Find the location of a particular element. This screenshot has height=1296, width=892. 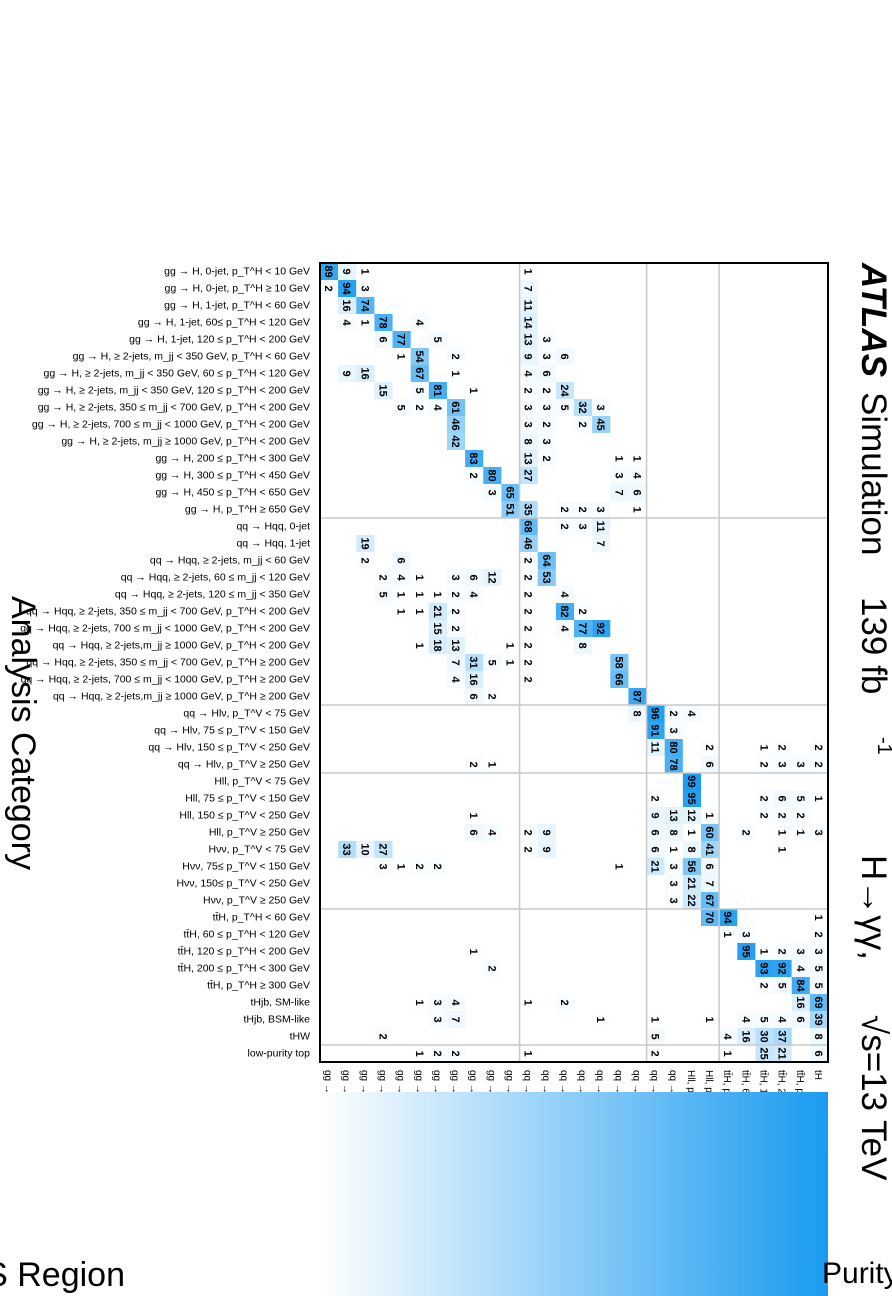

cell-value: 65 is located at coordinates (510, 492).